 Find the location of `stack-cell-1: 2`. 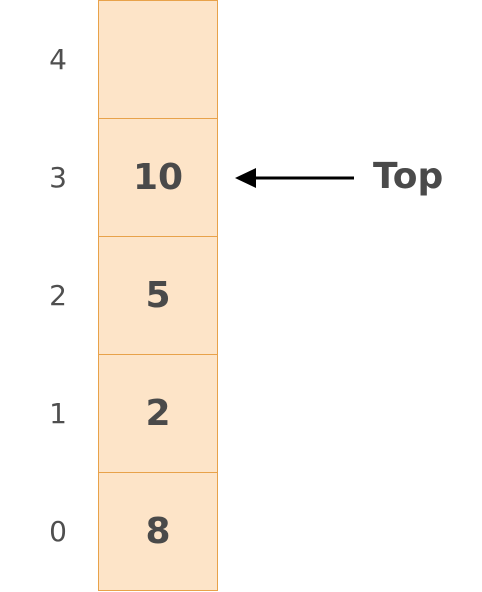

stack-cell-1: 2 is located at coordinates (158, 413).